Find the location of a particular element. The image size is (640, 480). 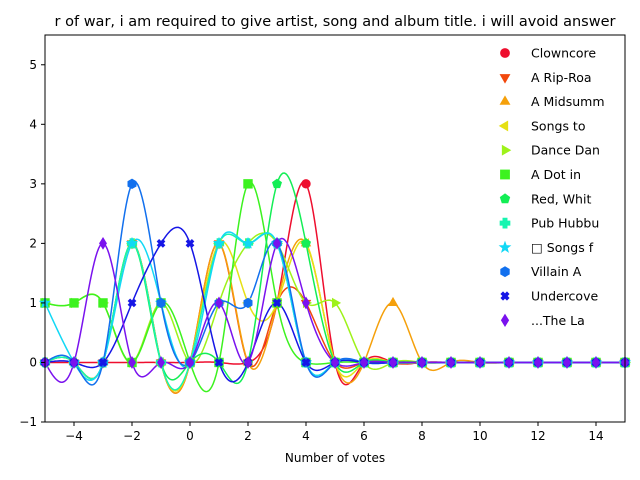

legend-label-1: A Rip-Roa is located at coordinates (561, 77).